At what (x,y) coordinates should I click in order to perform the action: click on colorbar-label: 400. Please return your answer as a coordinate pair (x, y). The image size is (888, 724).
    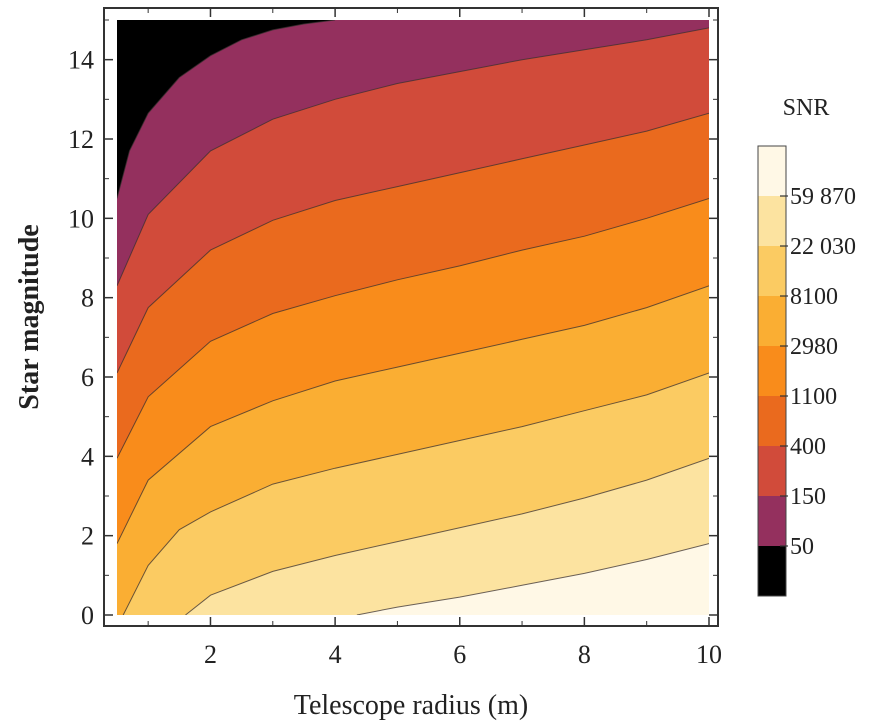
    Looking at the image, I should click on (808, 447).